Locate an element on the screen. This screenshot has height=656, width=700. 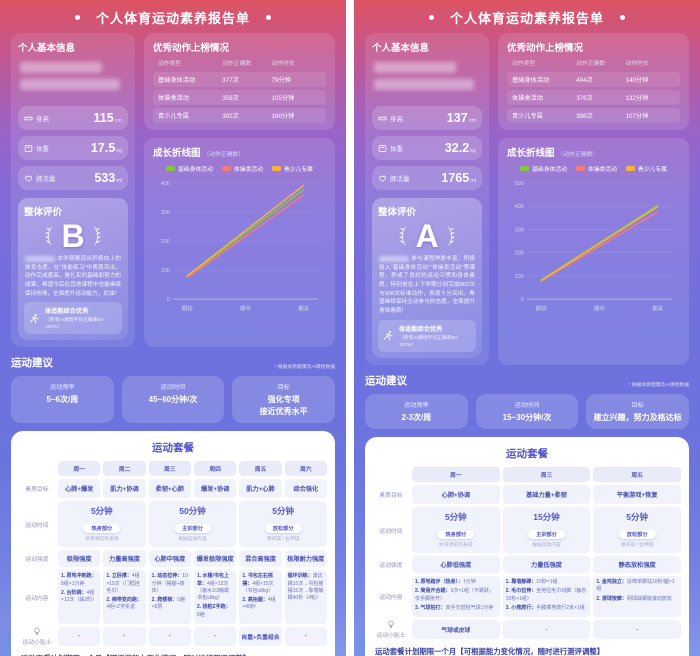
plan-content-item-name: 3. 气球拍打： is located at coordinates (430, 607).